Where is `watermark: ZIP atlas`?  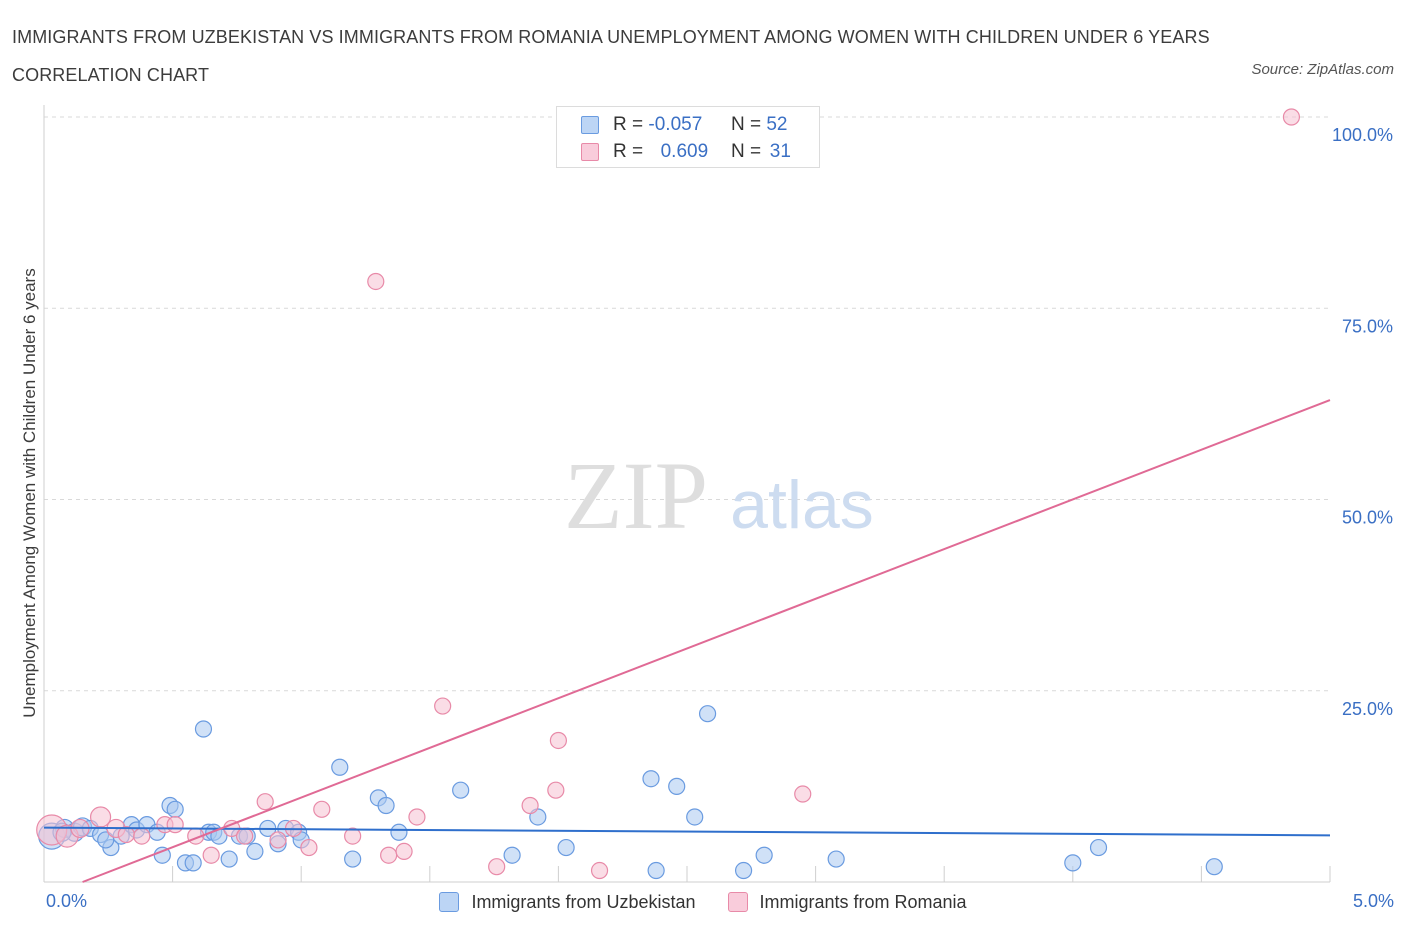
watermark: ZIP atlas is located at coordinates (719, 495).